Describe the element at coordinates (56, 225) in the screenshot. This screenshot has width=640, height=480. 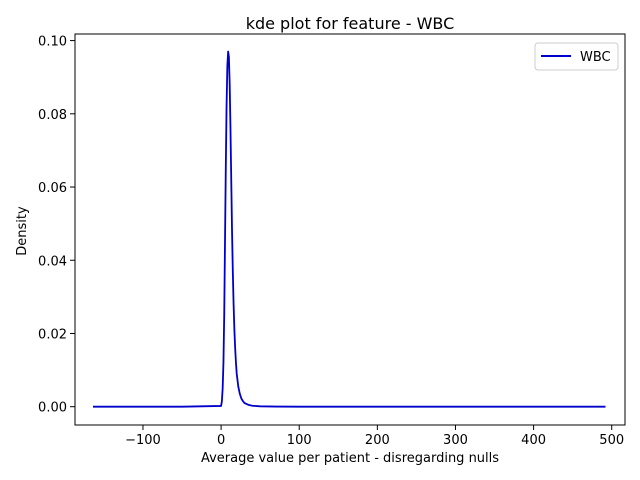
I see `y-axis-ticks: 0.00 0.02 0.04 0.06 0.08 0.10` at that location.